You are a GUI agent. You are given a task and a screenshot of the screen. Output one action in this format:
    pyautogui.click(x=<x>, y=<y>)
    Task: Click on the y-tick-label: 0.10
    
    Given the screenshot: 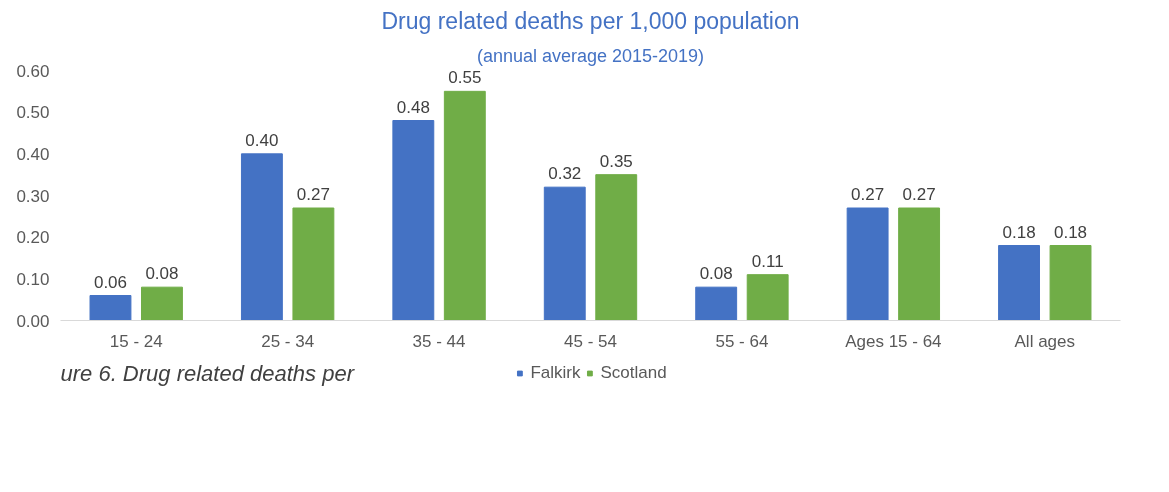 What is the action you would take?
    pyautogui.click(x=33, y=279)
    